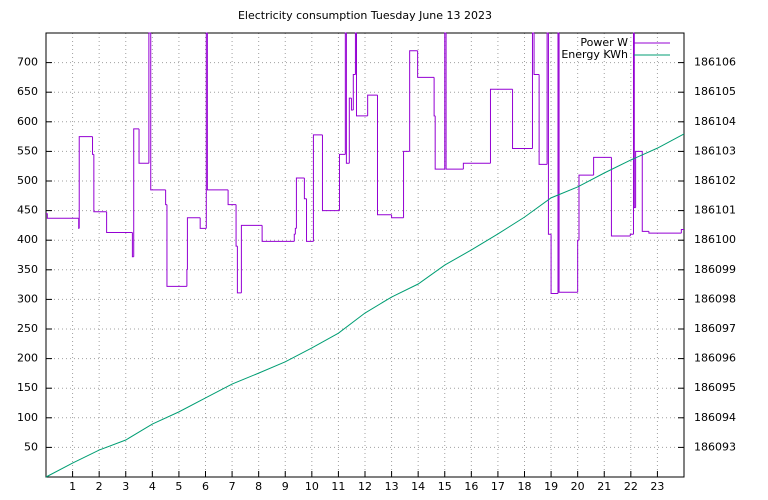  Describe the element at coordinates (27, 150) in the screenshot. I see `y-tick-label: 550` at that location.